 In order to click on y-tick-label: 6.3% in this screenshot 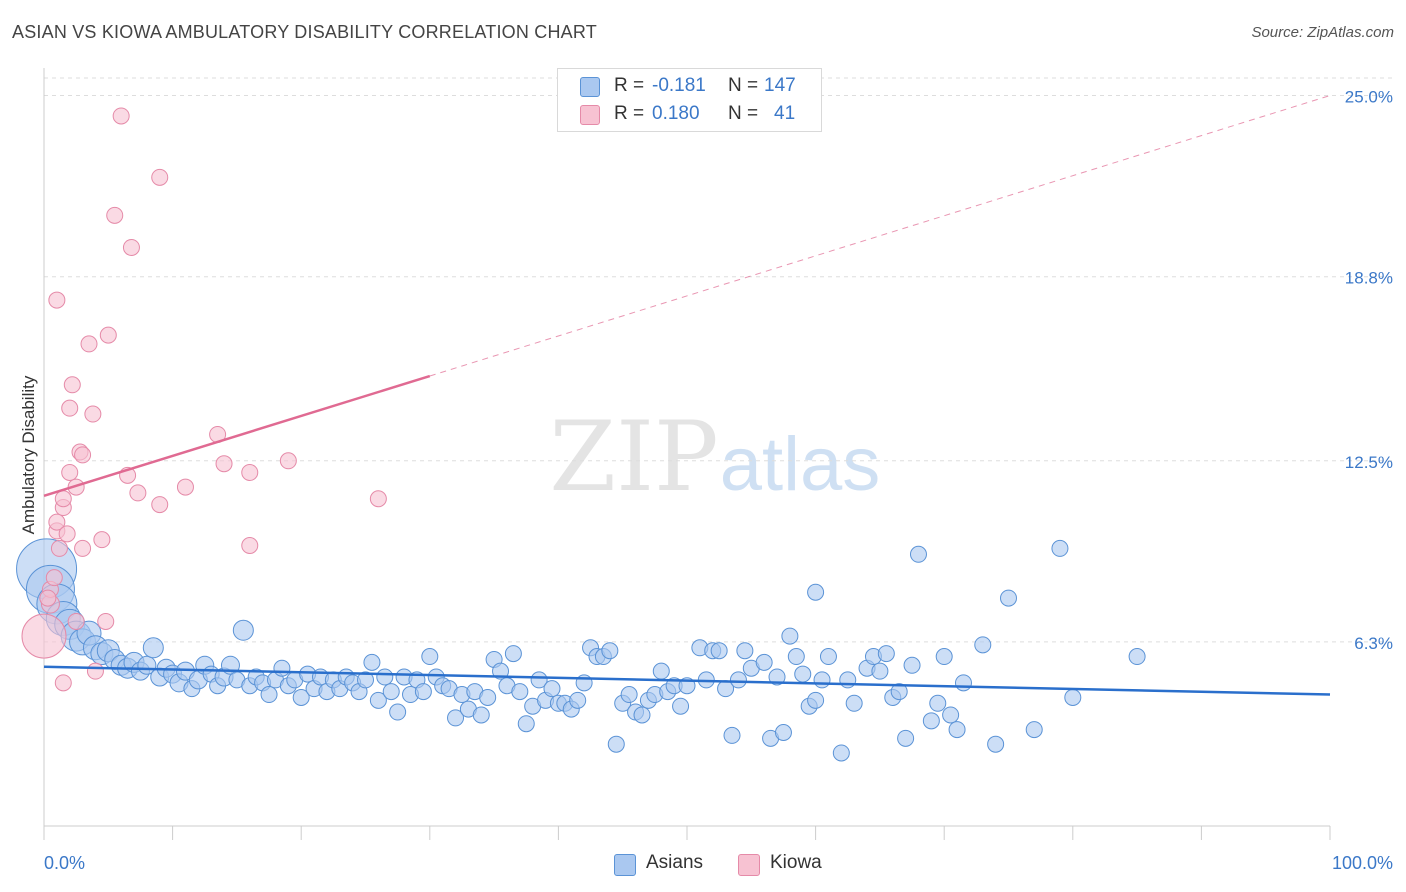, I will do `click(1373, 643)`.